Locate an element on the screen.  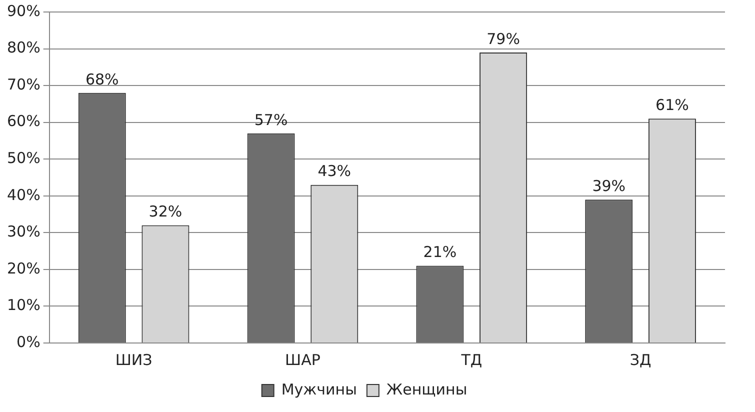
x-tick-label: ШИЗ is located at coordinates (133, 359).